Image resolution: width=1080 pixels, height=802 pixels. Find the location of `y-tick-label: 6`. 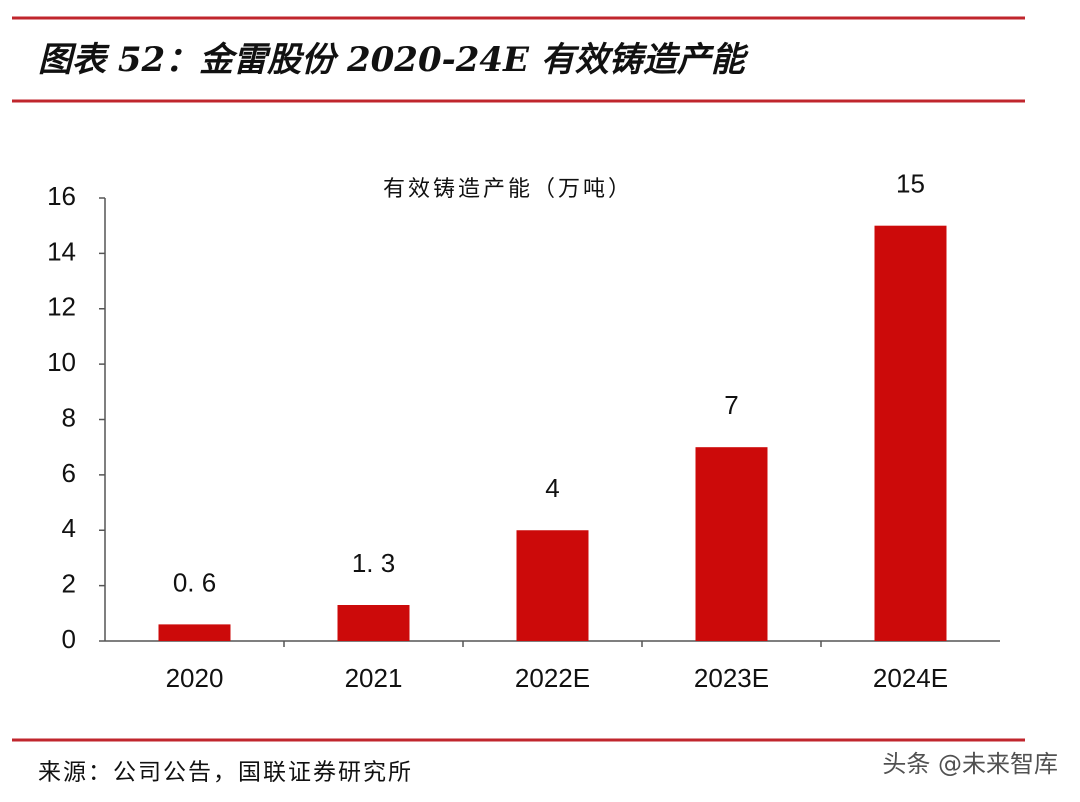

y-tick-label: 6 is located at coordinates (69, 473).